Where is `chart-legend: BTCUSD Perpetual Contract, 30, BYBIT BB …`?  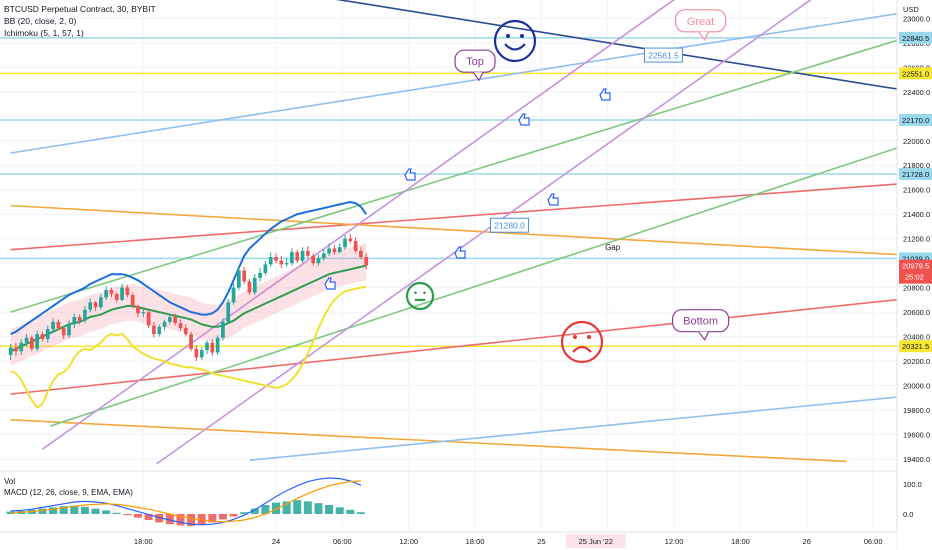 chart-legend: BTCUSD Perpetual Contract, 30, BYBIT BB … is located at coordinates (80, 21).